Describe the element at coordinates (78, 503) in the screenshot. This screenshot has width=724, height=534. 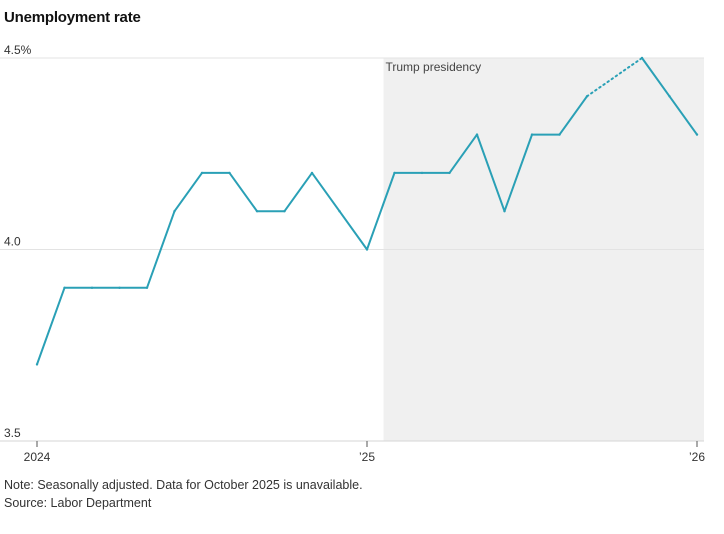
I see `chart-source: Source: Labor Department` at that location.